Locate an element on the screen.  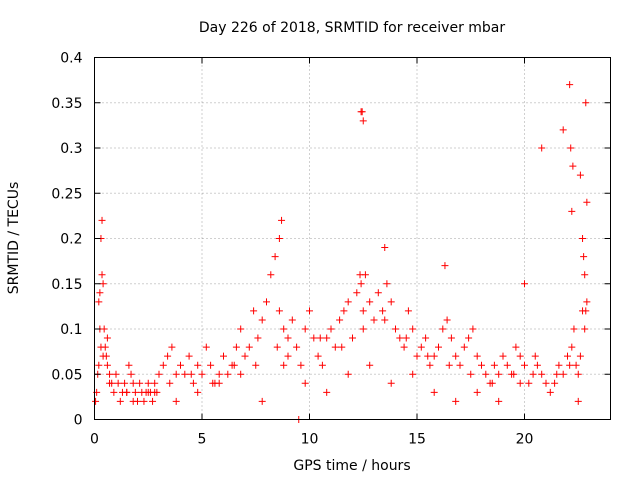
x-tick-label: 5 is located at coordinates (202, 440).